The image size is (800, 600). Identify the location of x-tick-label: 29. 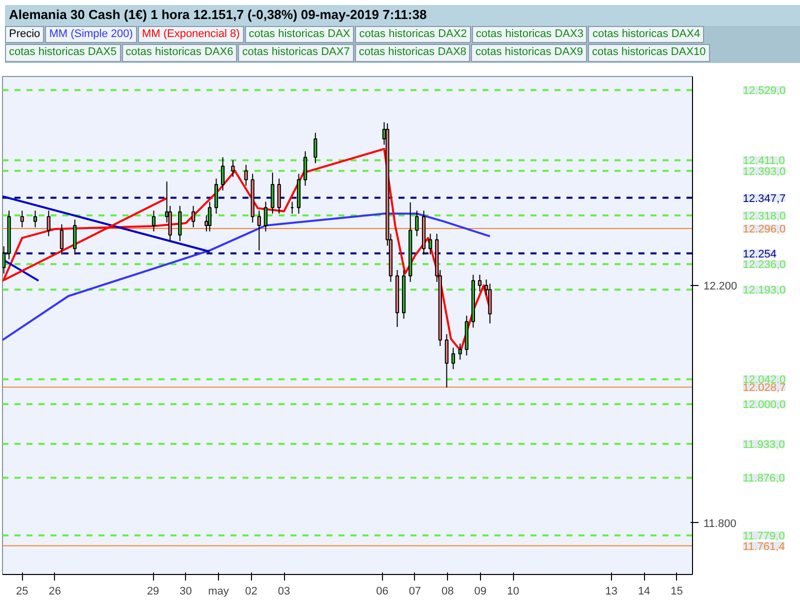
(153, 592).